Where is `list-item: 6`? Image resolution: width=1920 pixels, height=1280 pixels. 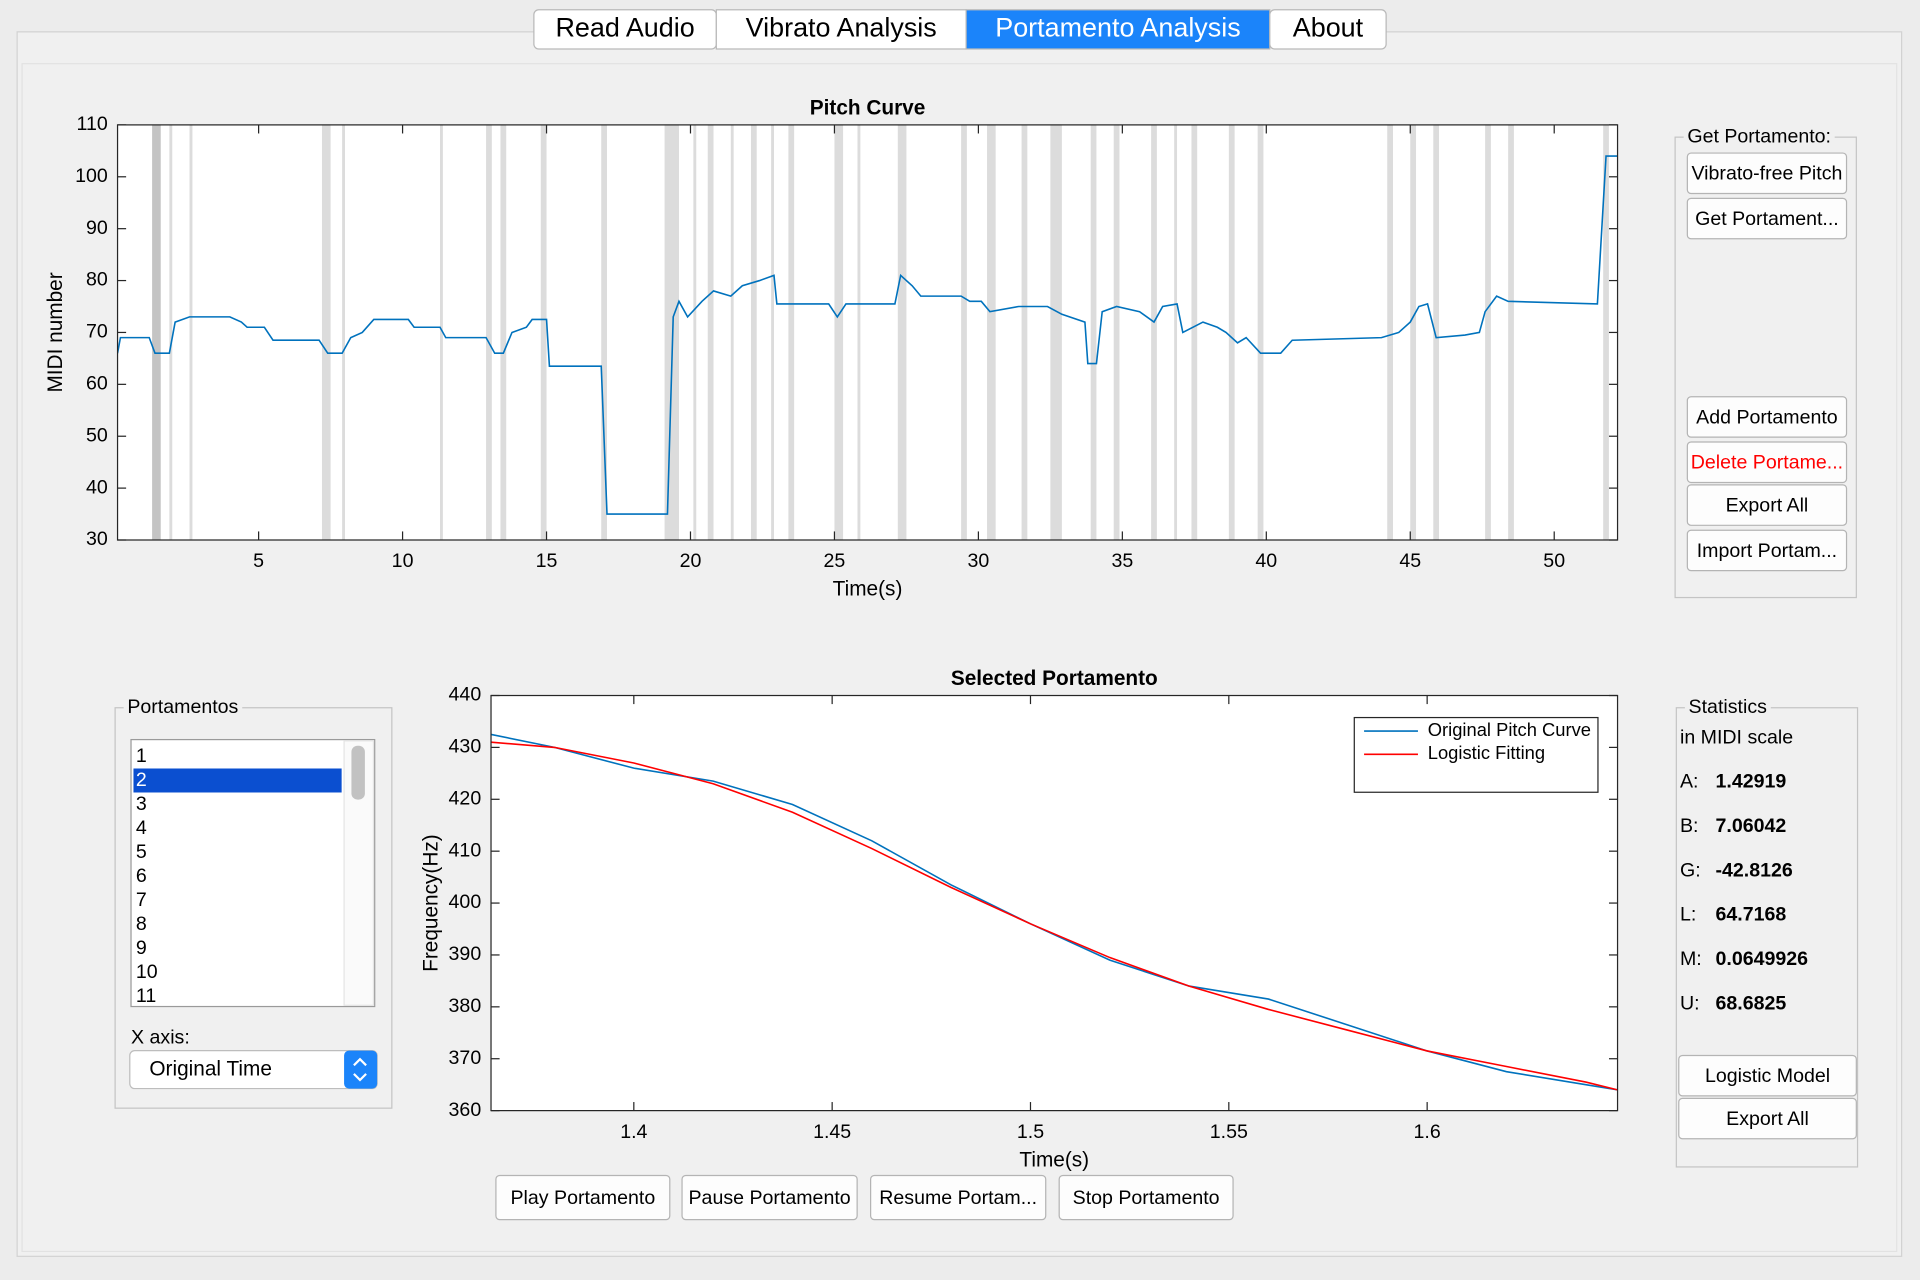 list-item: 6 is located at coordinates (141, 876).